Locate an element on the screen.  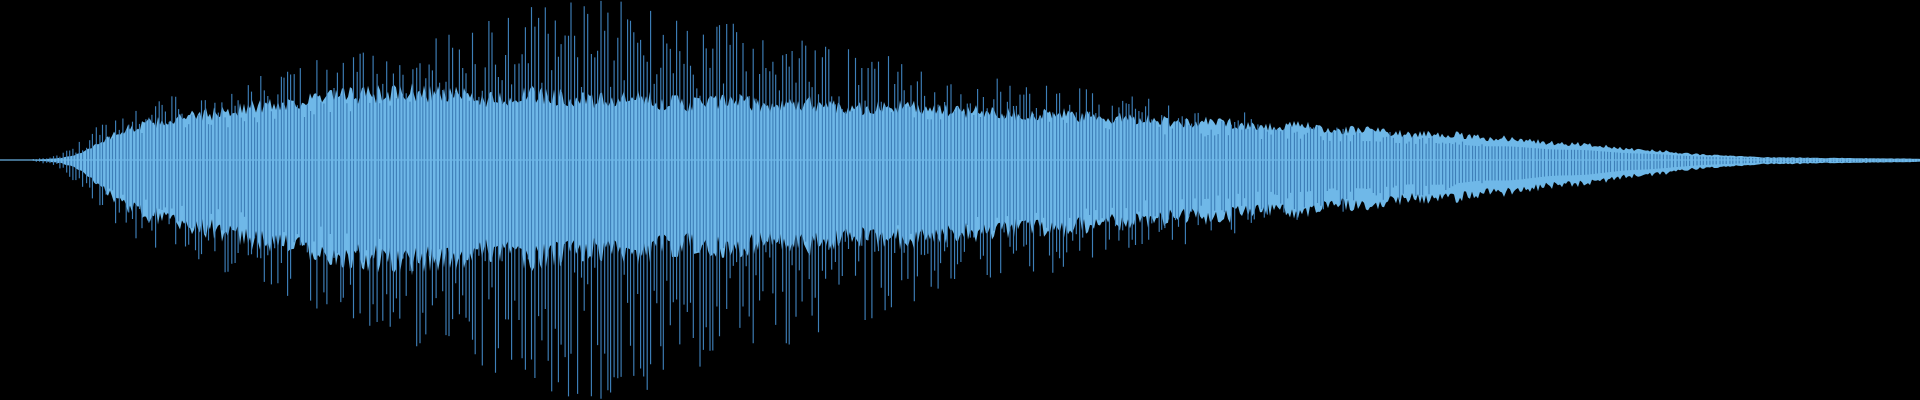
waveform-baseline is located at coordinates (960, 160).